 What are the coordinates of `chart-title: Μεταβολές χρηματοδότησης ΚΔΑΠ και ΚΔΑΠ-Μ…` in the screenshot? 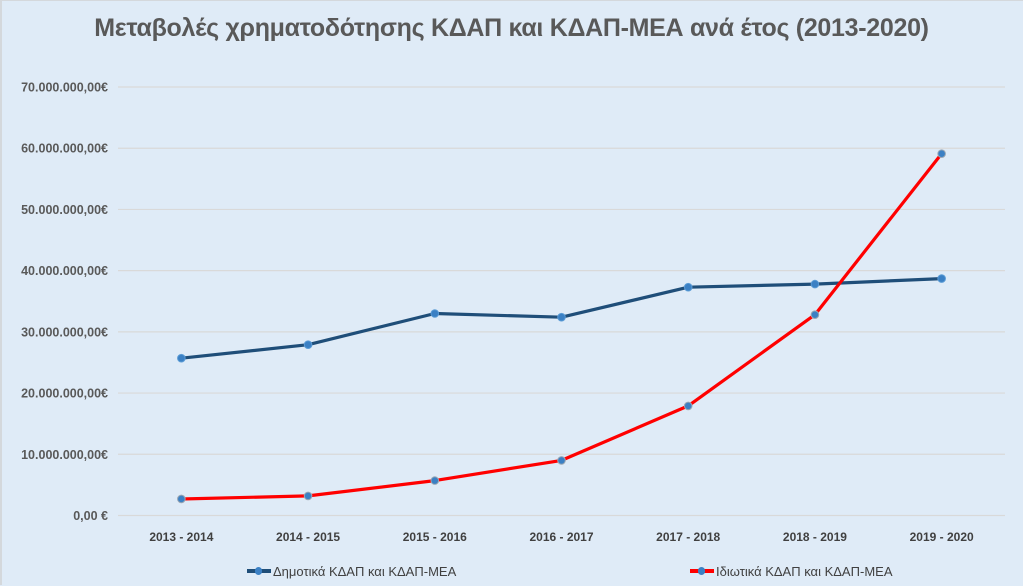 It's located at (511, 28).